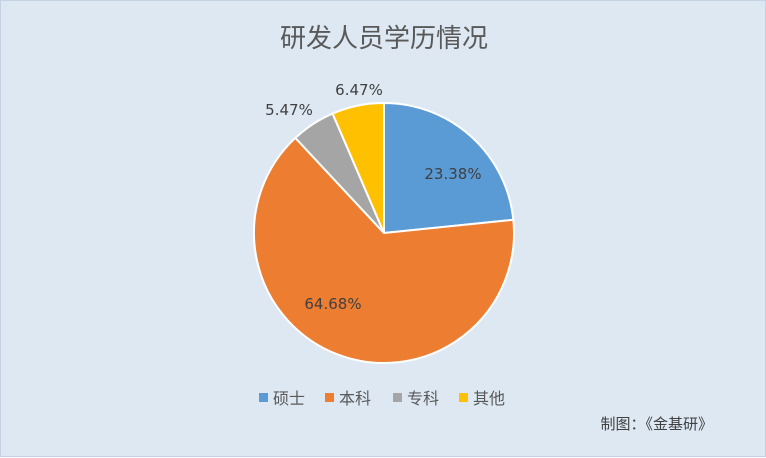  Describe the element at coordinates (489, 398) in the screenshot. I see `legend-label-4: 其他` at that location.